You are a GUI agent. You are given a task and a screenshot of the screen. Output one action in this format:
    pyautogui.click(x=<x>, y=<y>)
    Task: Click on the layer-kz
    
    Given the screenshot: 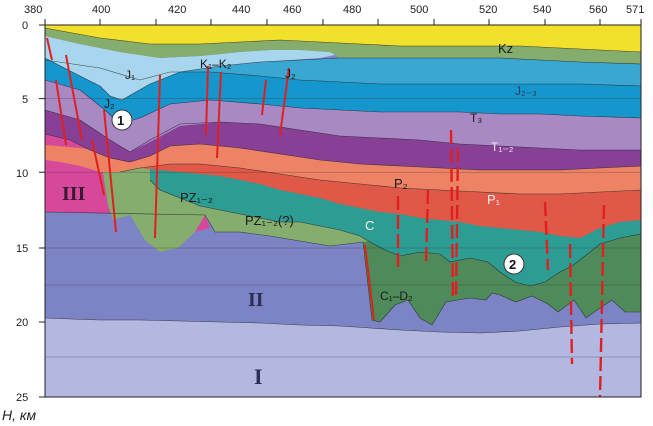 What is the action you would take?
    pyautogui.click(x=343, y=38)
    